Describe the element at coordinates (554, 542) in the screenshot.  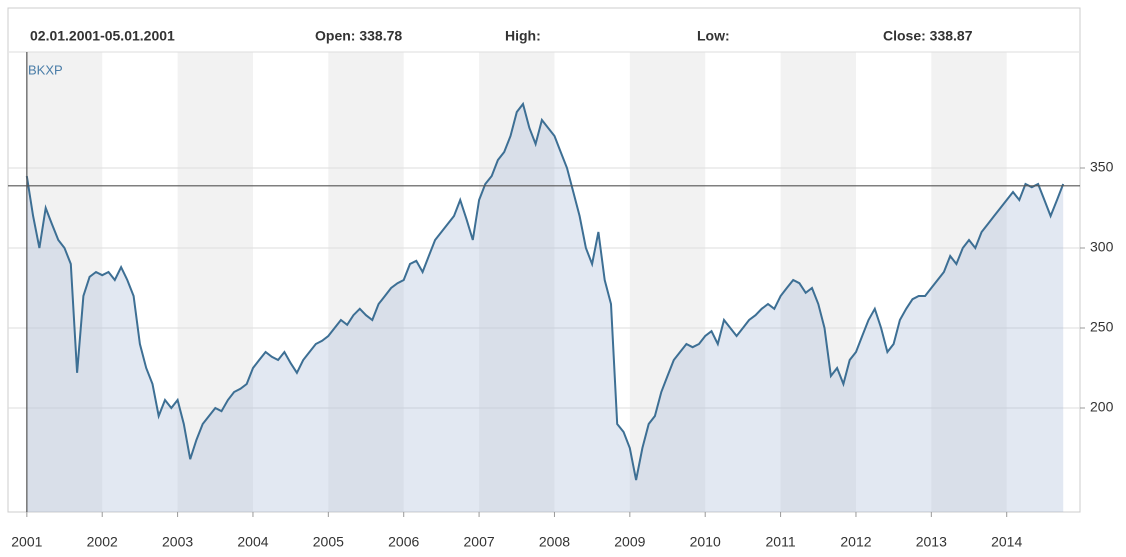
I see `x-tick-label: 2008` at that location.